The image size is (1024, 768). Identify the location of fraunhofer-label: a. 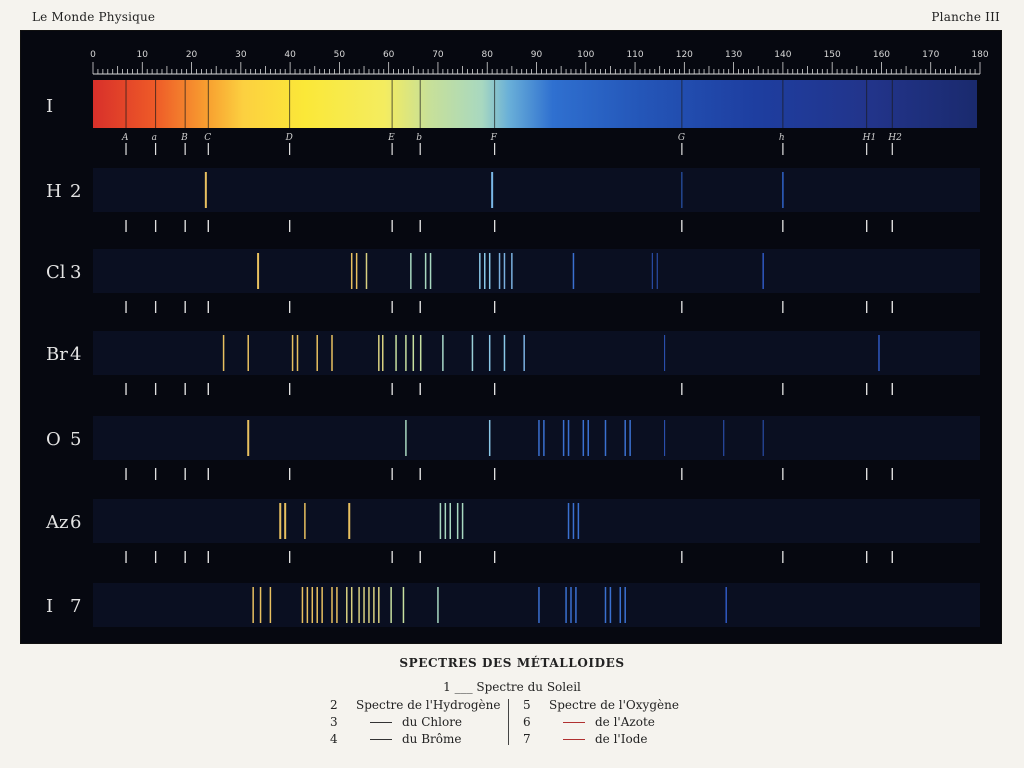
(154, 138).